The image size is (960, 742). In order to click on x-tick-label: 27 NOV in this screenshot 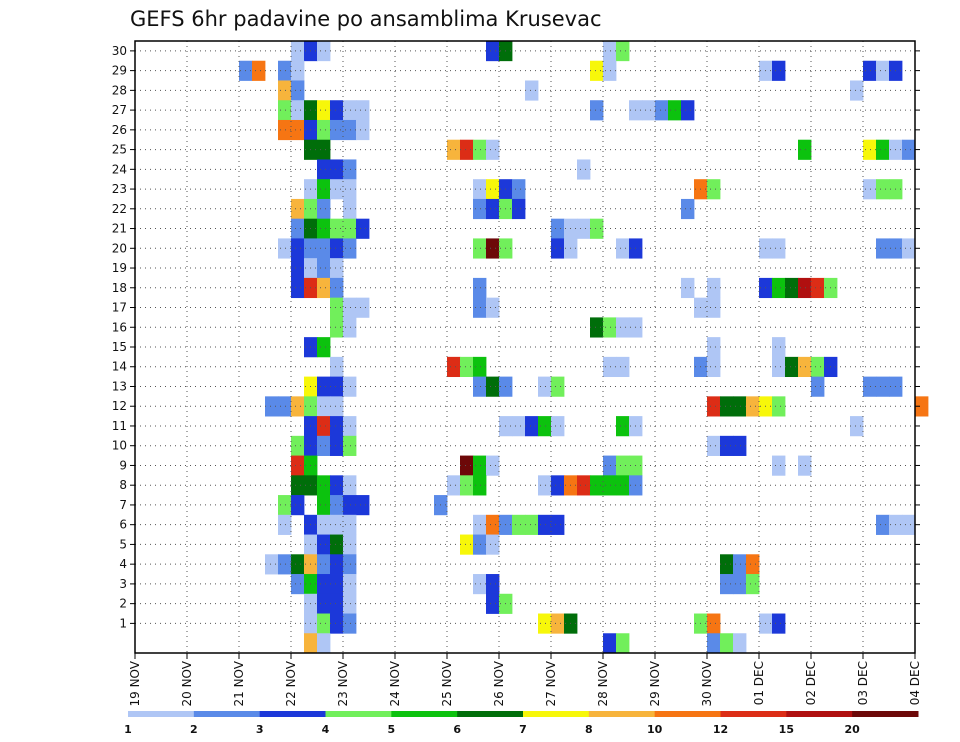, I will do `click(551, 683)`.